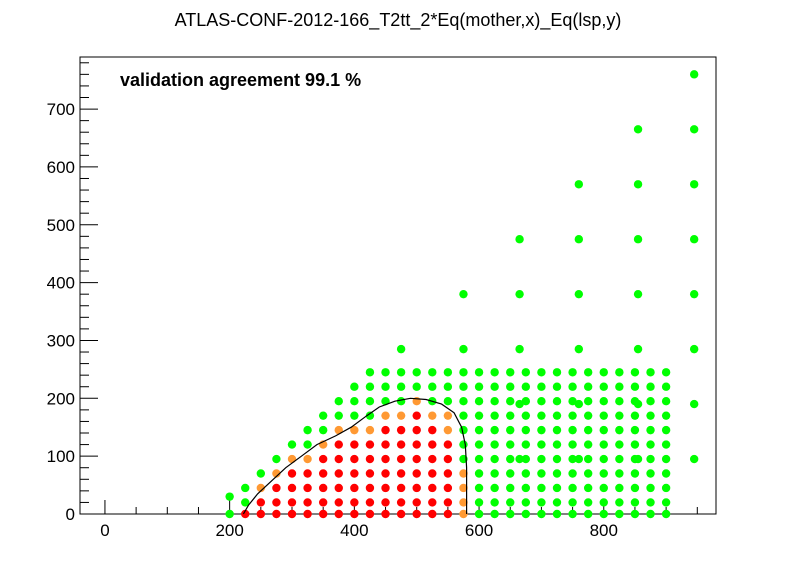 This screenshot has height=572, width=796. I want to click on x-tick-label: 200, so click(229, 530).